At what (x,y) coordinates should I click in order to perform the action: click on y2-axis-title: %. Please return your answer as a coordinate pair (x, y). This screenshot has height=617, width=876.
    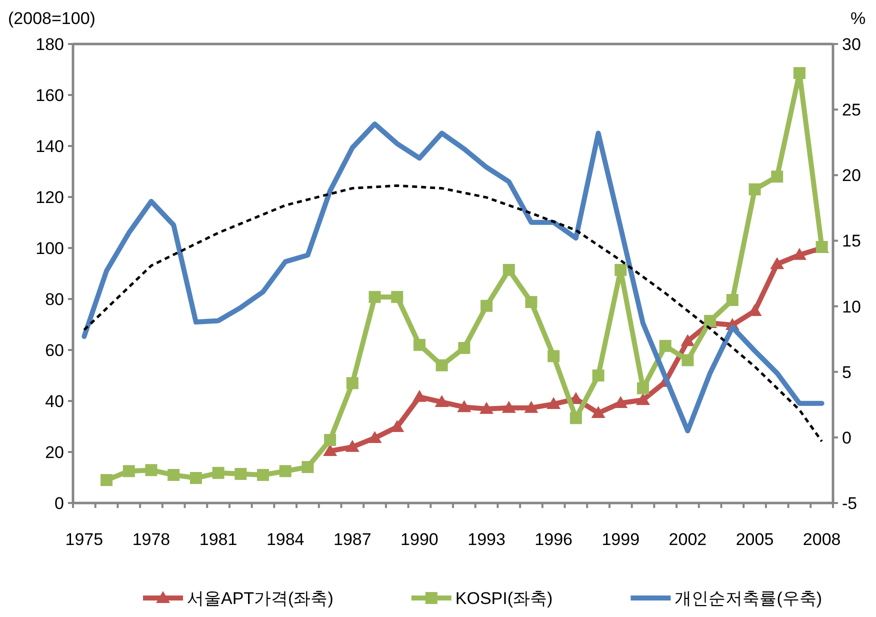
    Looking at the image, I should click on (858, 18).